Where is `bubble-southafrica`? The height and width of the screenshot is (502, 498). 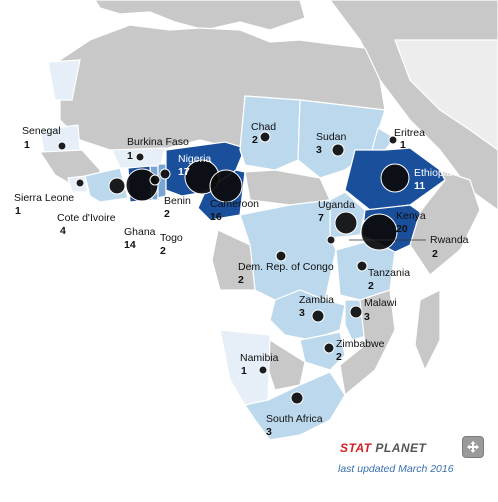 bubble-southafrica is located at coordinates (297, 398).